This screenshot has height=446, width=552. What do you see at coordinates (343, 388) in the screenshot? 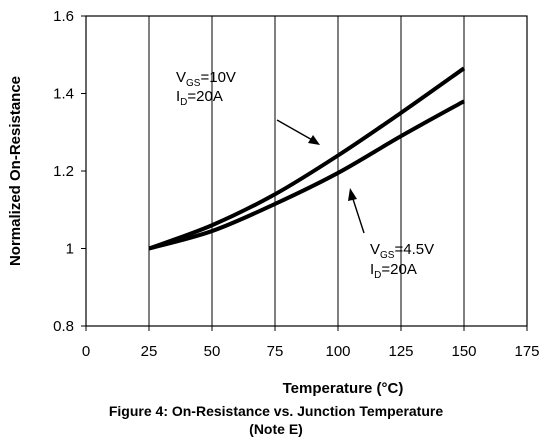
I see `x-axis-title: Temperature (°C)` at bounding box center [343, 388].